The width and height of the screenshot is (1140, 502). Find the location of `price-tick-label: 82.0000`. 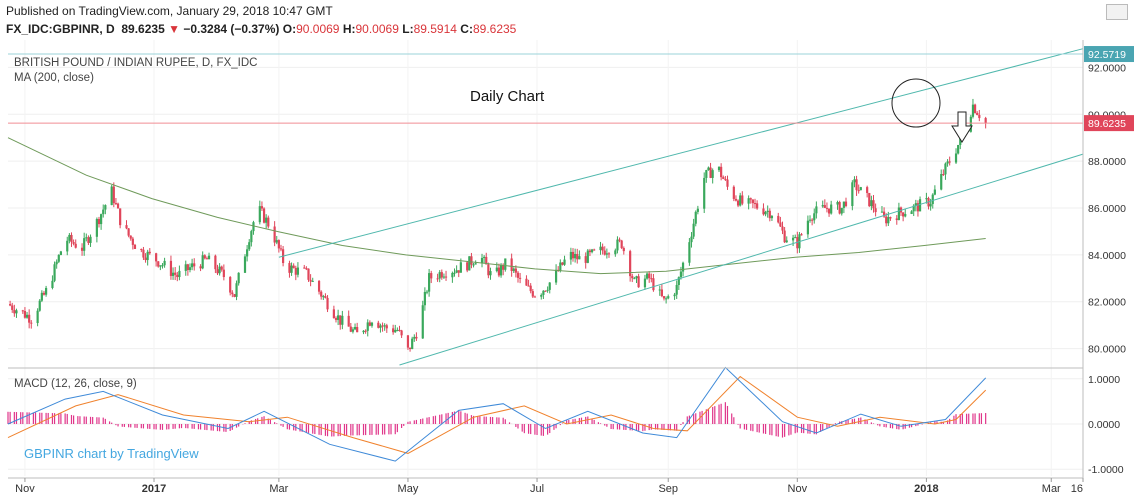

price-tick-label: 82.0000 is located at coordinates (1107, 303).